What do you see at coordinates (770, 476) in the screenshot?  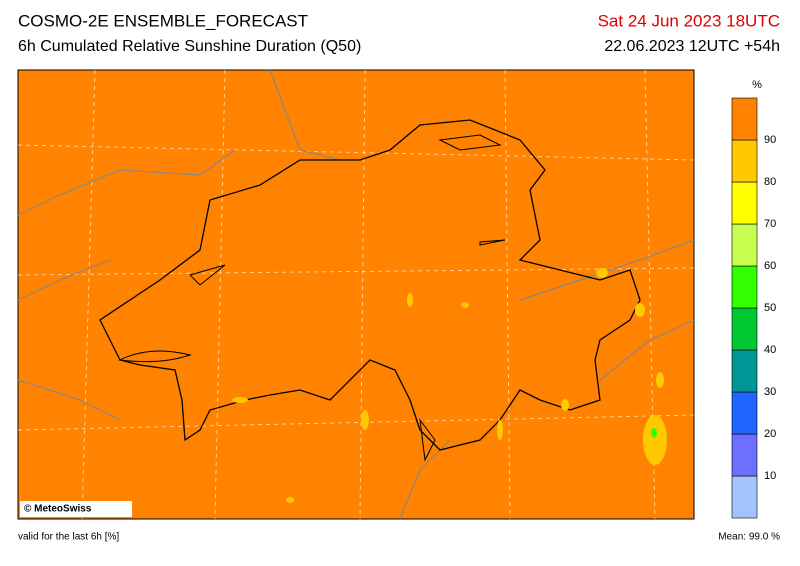 I see `colorbar-label: 10` at bounding box center [770, 476].